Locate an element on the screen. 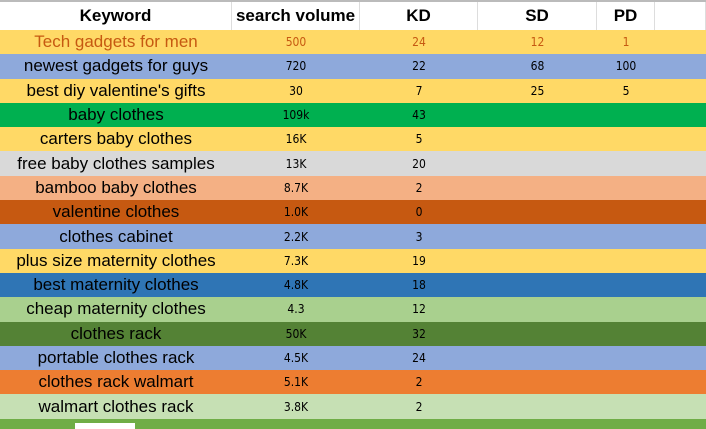 The image size is (706, 429). cell-keyword: best diy valentine's gifts is located at coordinates (116, 90).